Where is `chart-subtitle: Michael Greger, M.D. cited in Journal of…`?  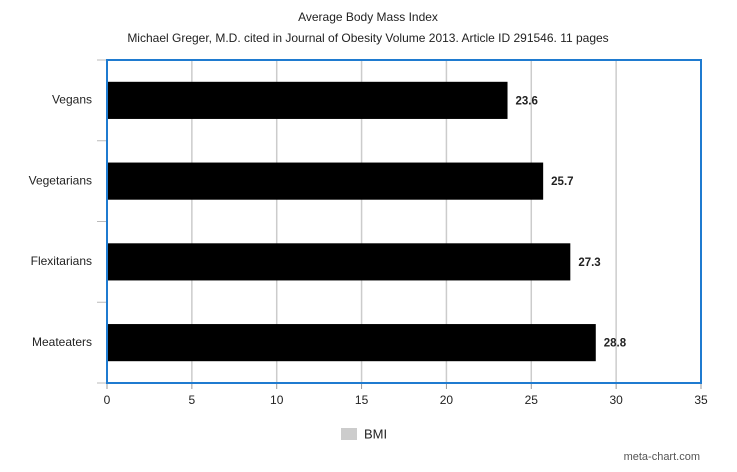 chart-subtitle: Michael Greger, M.D. cited in Journal of… is located at coordinates (367, 38).